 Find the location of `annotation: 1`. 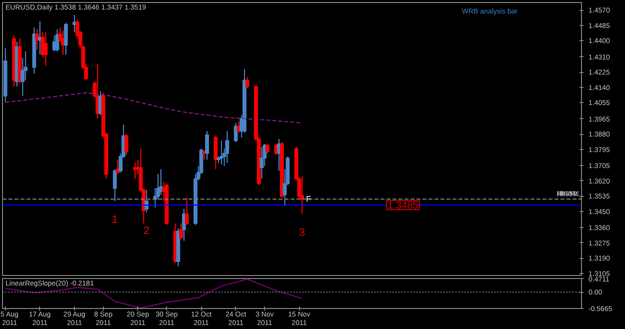

annotation: 1 is located at coordinates (115, 220).